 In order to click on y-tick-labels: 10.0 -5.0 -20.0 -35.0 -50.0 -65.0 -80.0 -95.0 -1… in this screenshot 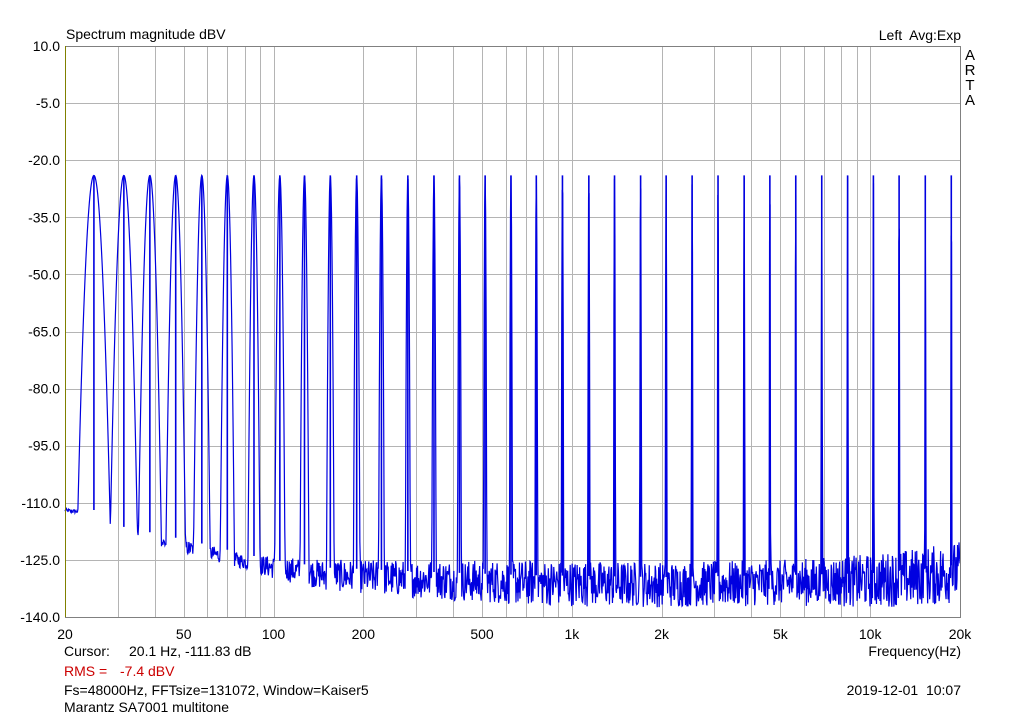, I will do `click(40, 331)`.